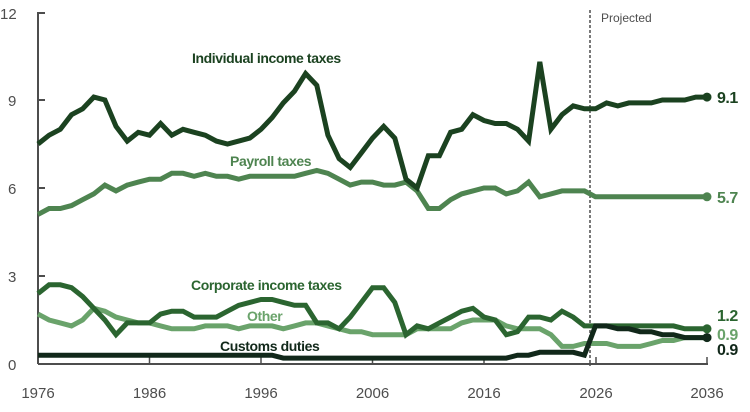  I want to click on end-value-individual: 9.1, so click(727, 98).